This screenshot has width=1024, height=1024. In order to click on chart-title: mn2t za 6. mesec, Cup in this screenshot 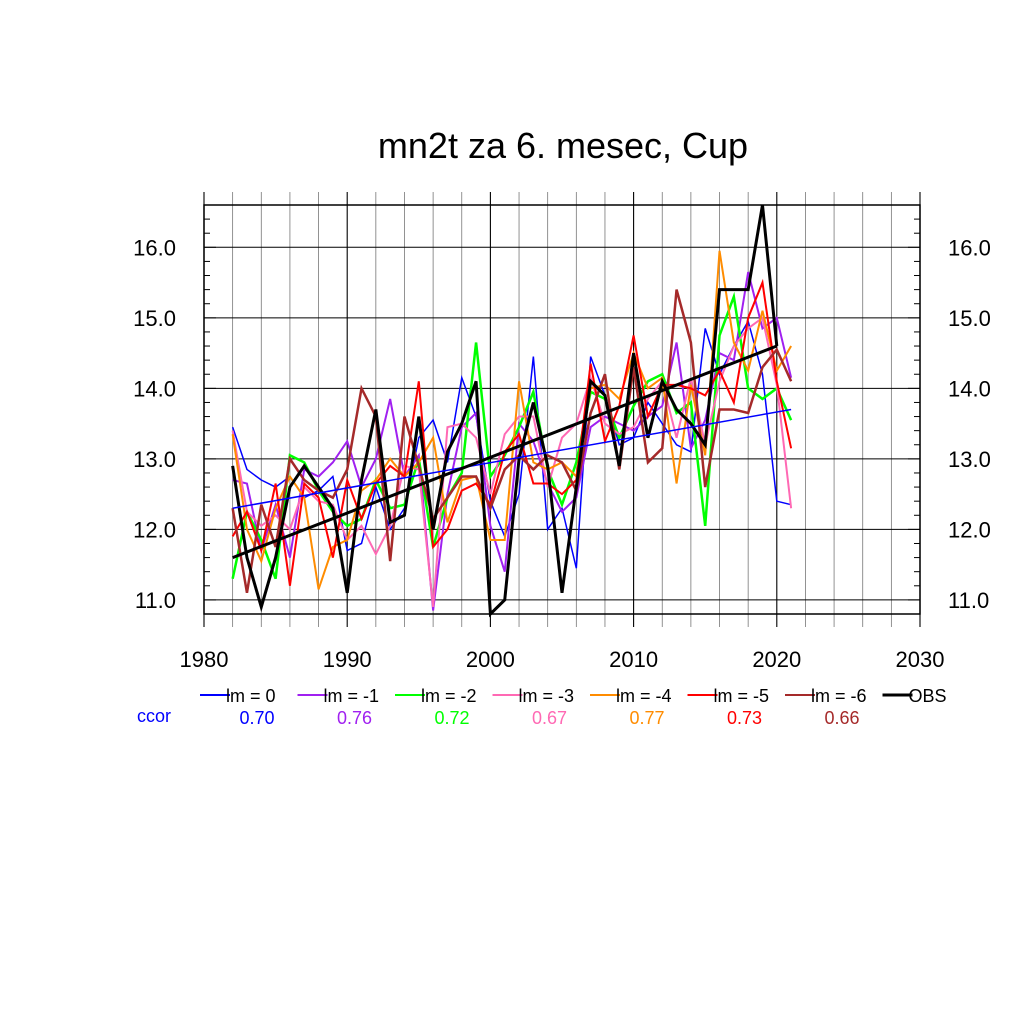, I will do `click(563, 145)`.